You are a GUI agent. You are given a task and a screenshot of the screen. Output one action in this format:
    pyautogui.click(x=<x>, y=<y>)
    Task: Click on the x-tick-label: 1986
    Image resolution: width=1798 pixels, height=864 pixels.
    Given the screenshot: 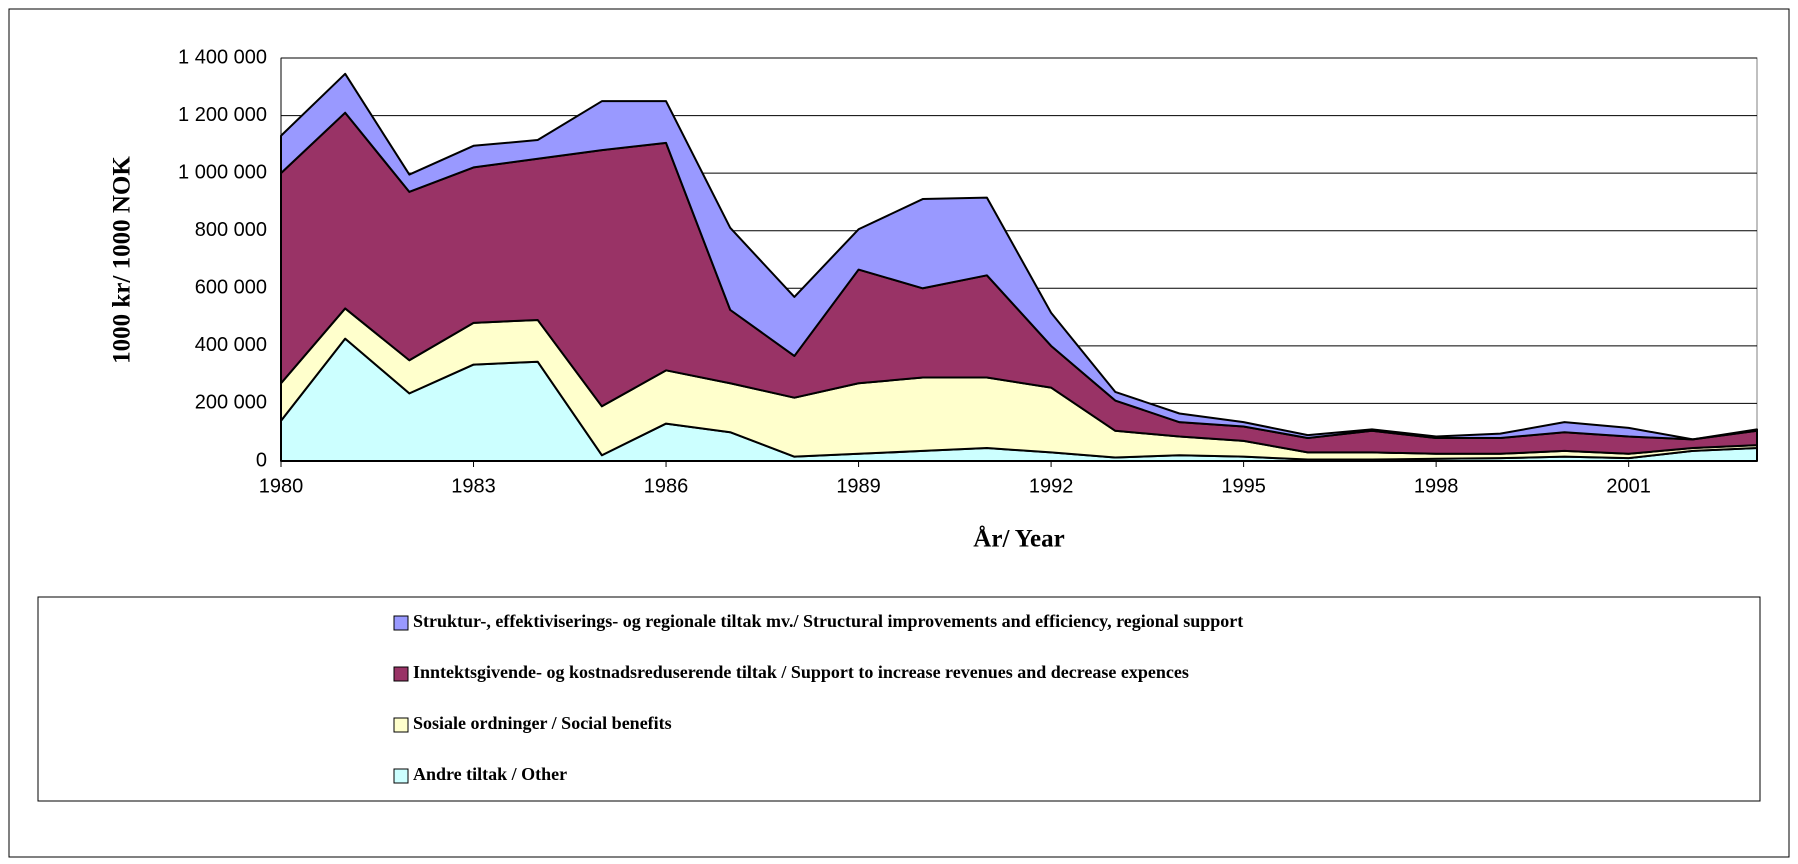 What is the action you would take?
    pyautogui.click(x=666, y=486)
    